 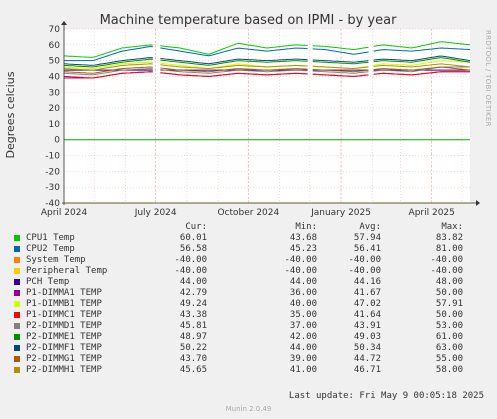 What do you see at coordinates (67, 271) in the screenshot?
I see `legend-label: Peripheral Temp` at bounding box center [67, 271].